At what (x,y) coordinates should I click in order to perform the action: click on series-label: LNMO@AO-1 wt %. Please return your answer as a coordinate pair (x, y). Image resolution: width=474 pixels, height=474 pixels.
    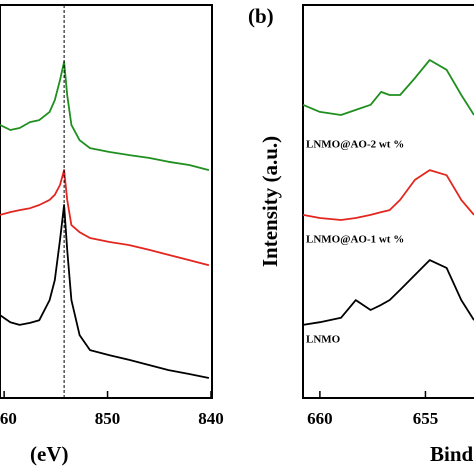
    Looking at the image, I should click on (355, 240).